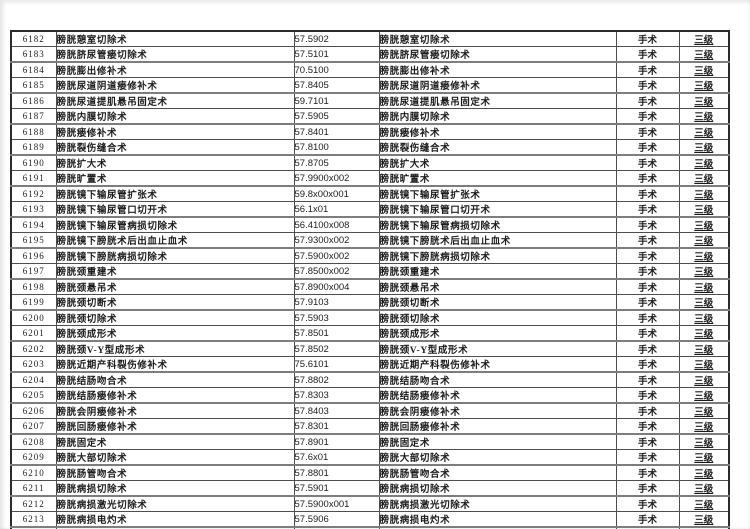  What do you see at coordinates (175, 395) in the screenshot?
I see `procedure-name: 膀胱结肠瘘修补术` at bounding box center [175, 395].